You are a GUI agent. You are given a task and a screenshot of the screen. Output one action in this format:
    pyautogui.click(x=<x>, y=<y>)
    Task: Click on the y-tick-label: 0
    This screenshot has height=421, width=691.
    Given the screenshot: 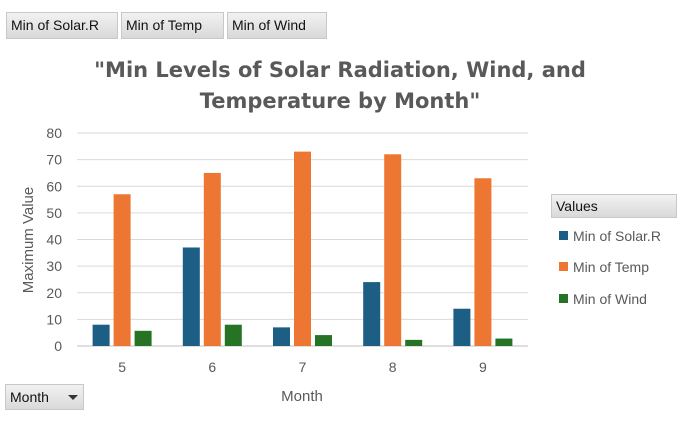 What is the action you would take?
    pyautogui.click(x=58, y=346)
    